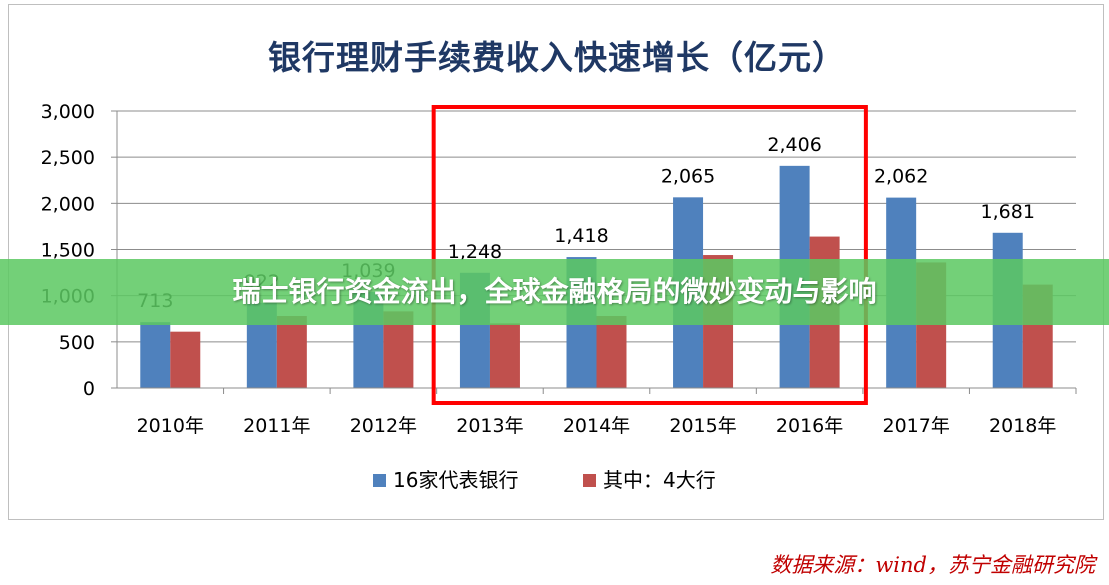  I want to click on x-tick-label: 2017年, so click(915, 426).